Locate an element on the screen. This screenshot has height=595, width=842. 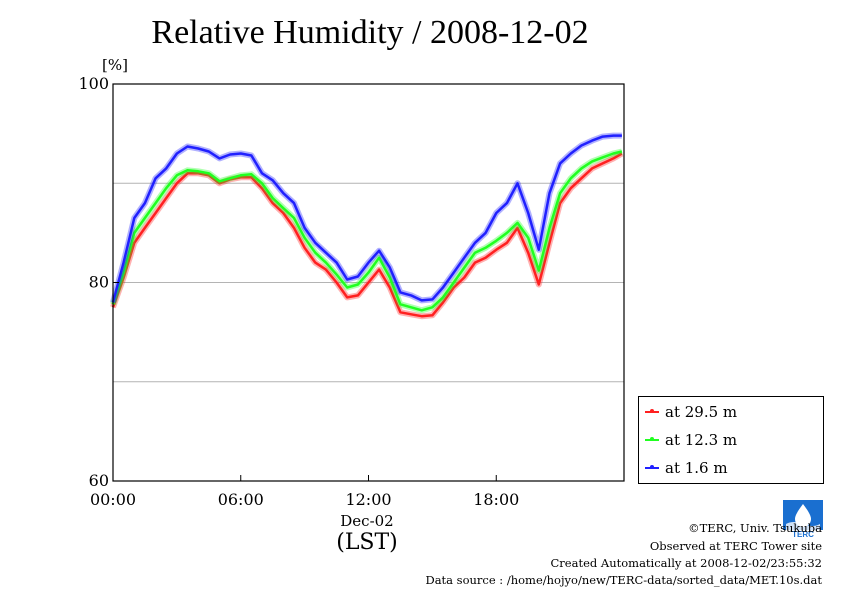
x-axis-date-label: Dec-02 is located at coordinates (367, 521).